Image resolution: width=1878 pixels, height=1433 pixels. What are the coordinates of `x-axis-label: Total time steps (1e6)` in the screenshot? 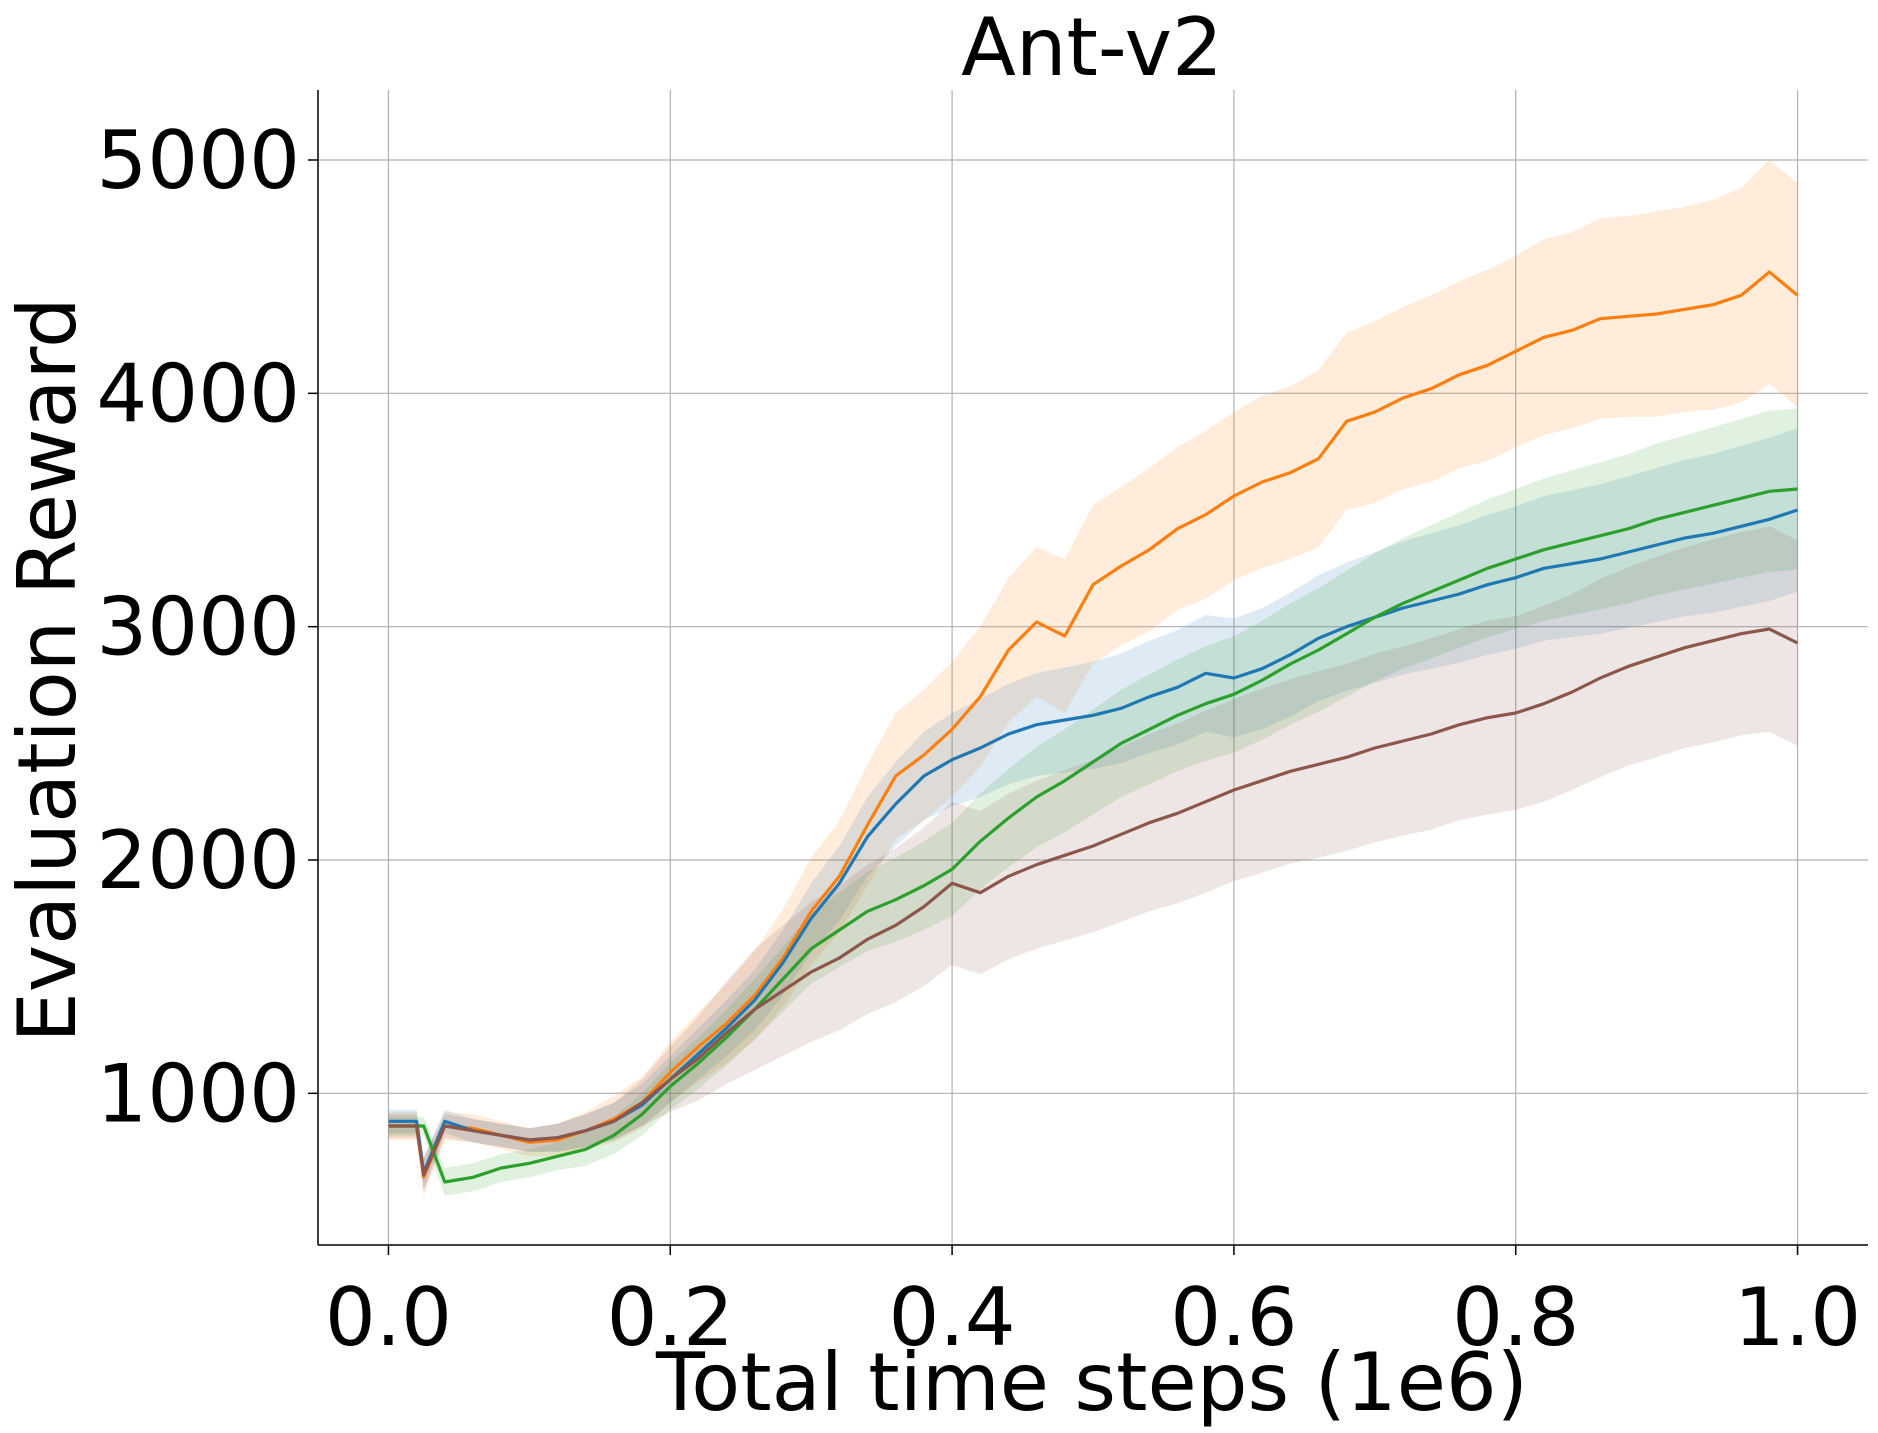 It's located at (1091, 1382).